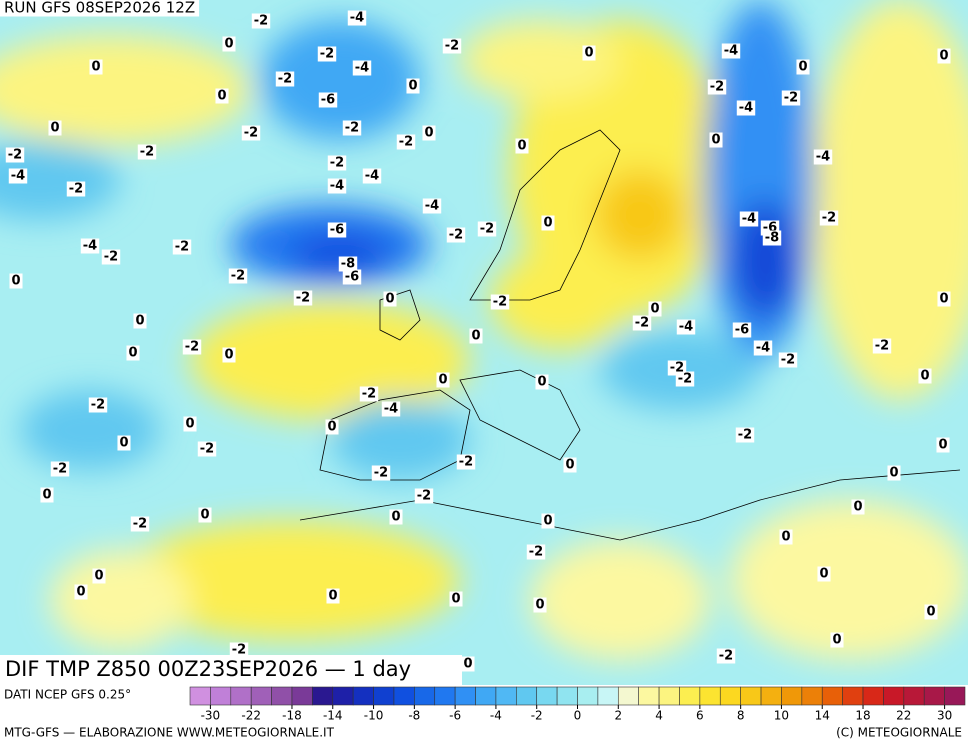  I want to click on colorbar-tick-label: -22, so click(251, 716).